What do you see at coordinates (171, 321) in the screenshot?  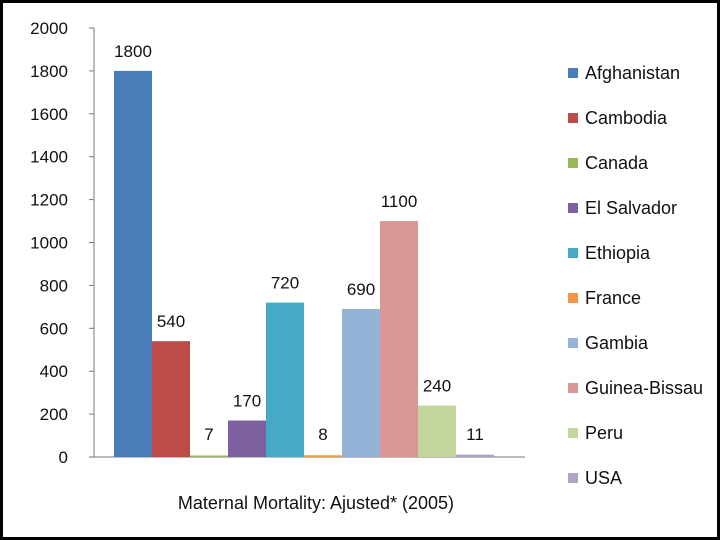 I see `data-label: 540` at bounding box center [171, 321].